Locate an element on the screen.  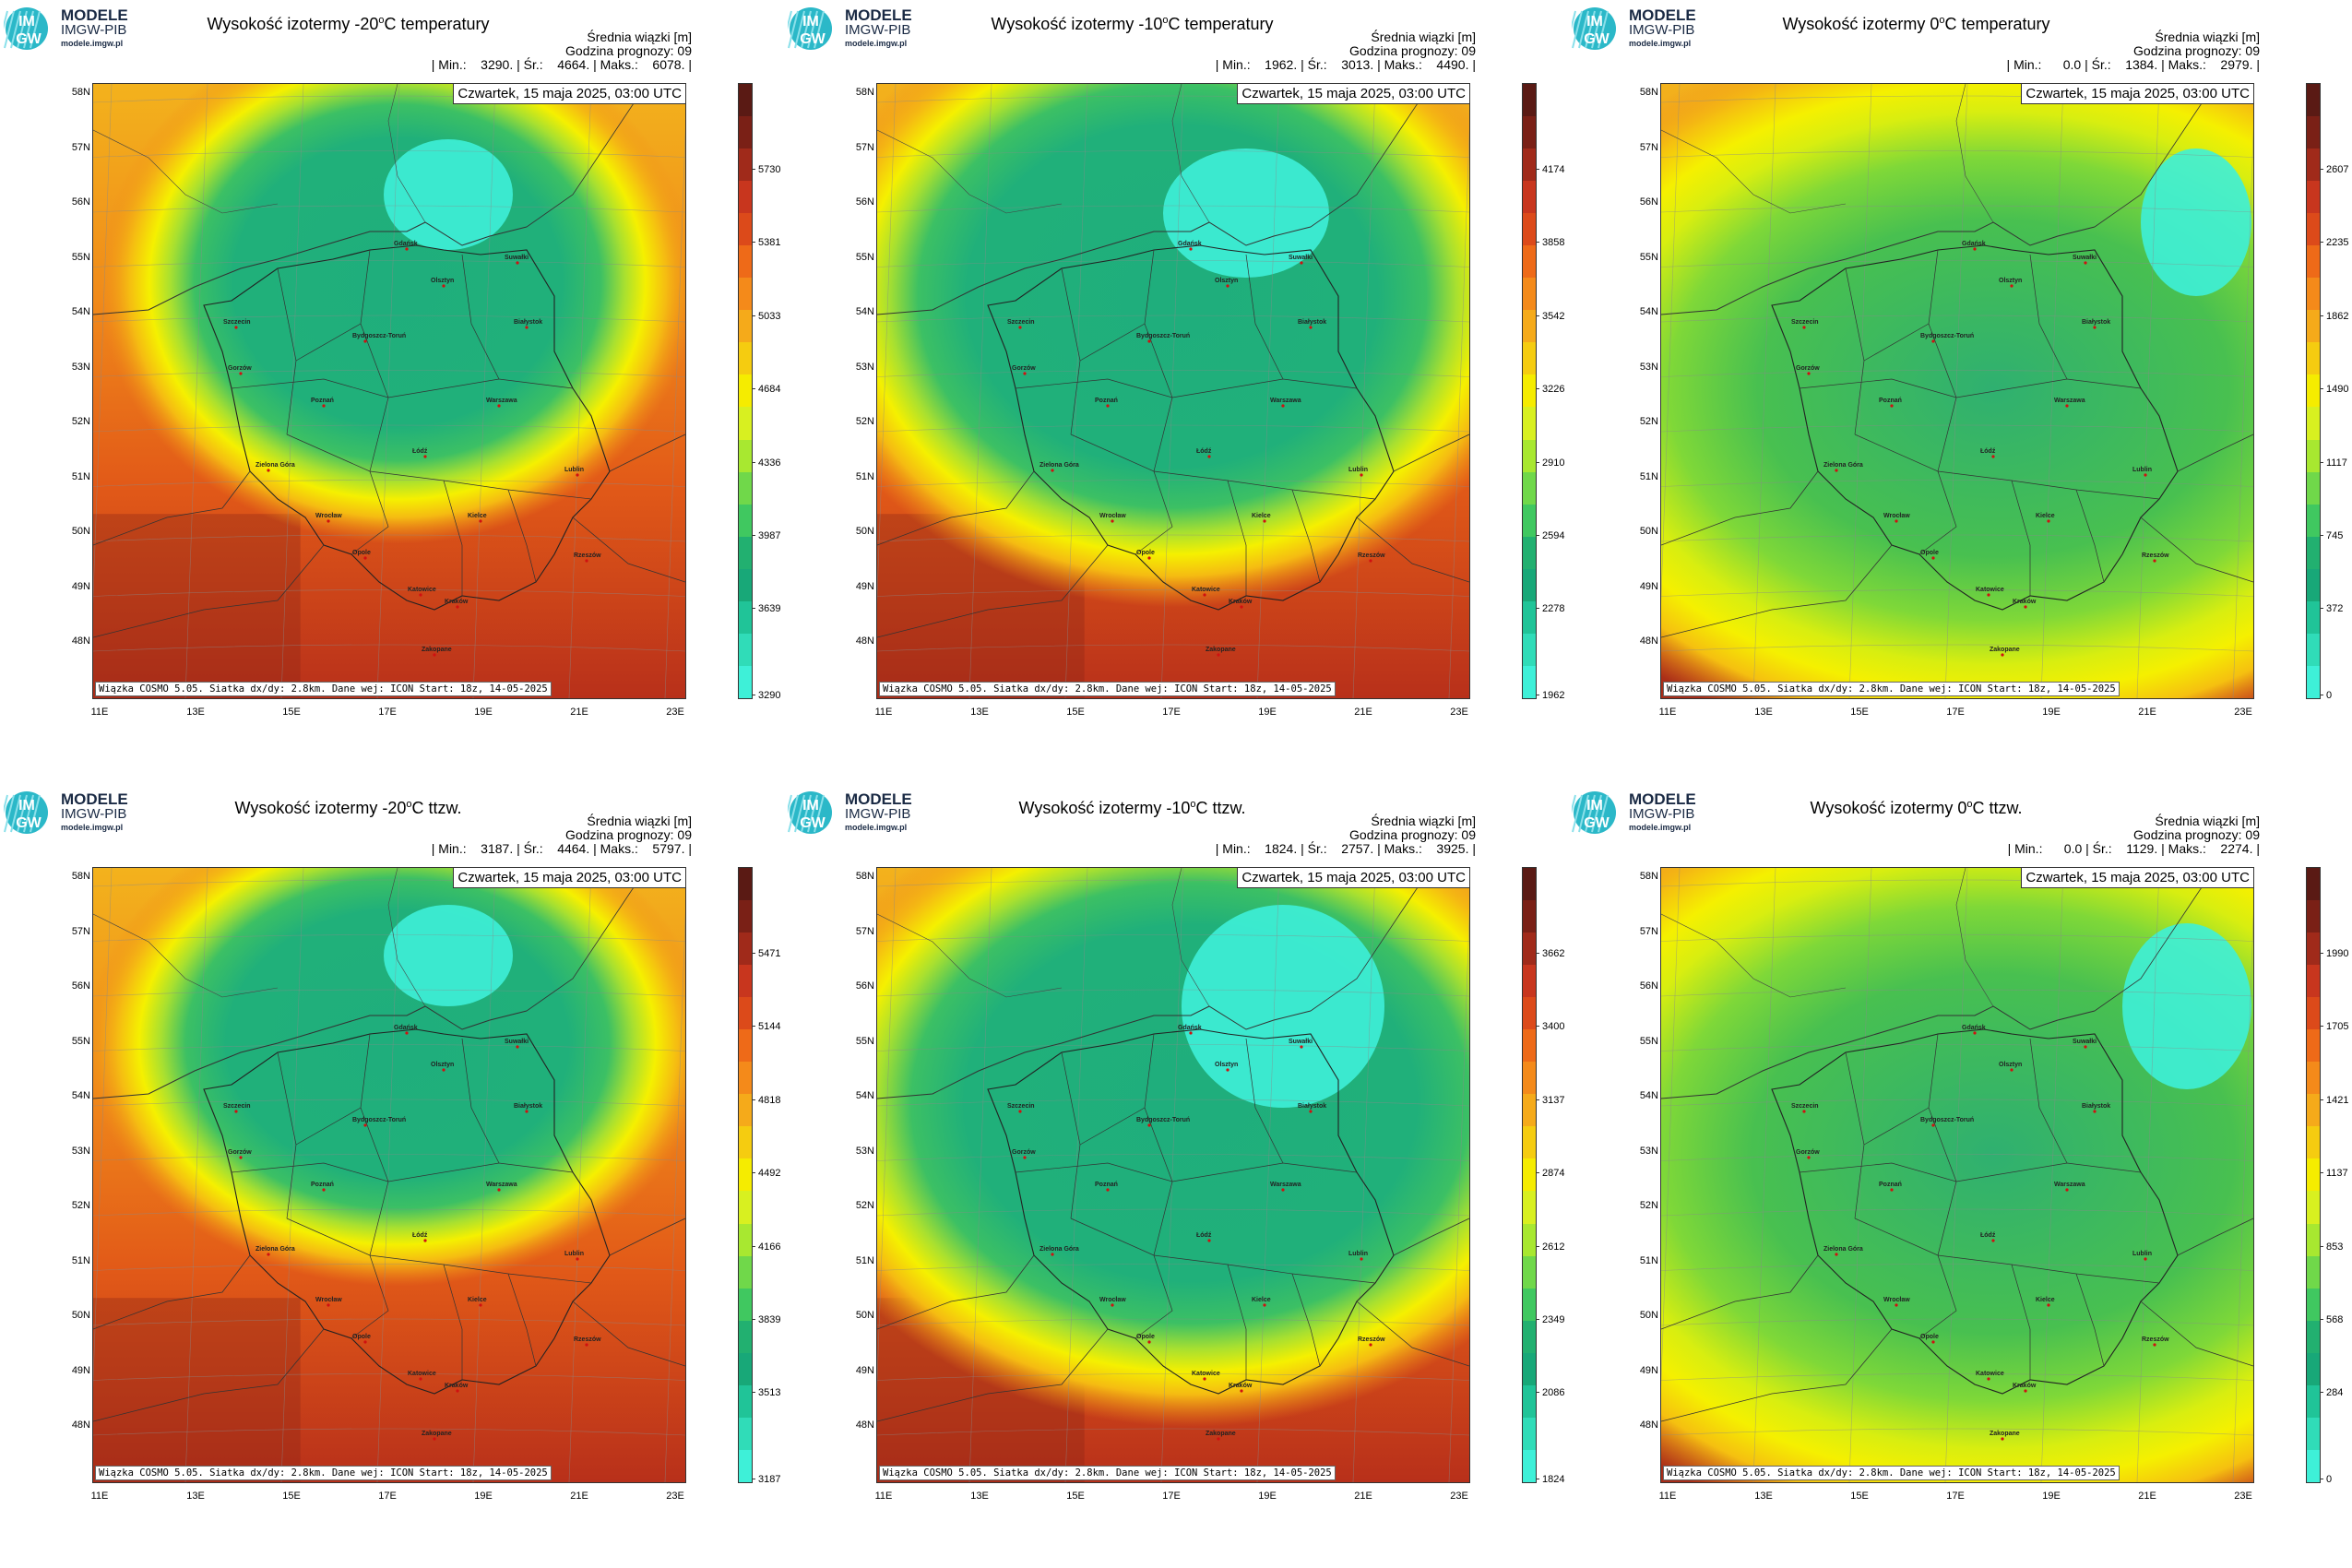
panel-title-main: Wysokość izotermy -20 is located at coordinates (293, 24).